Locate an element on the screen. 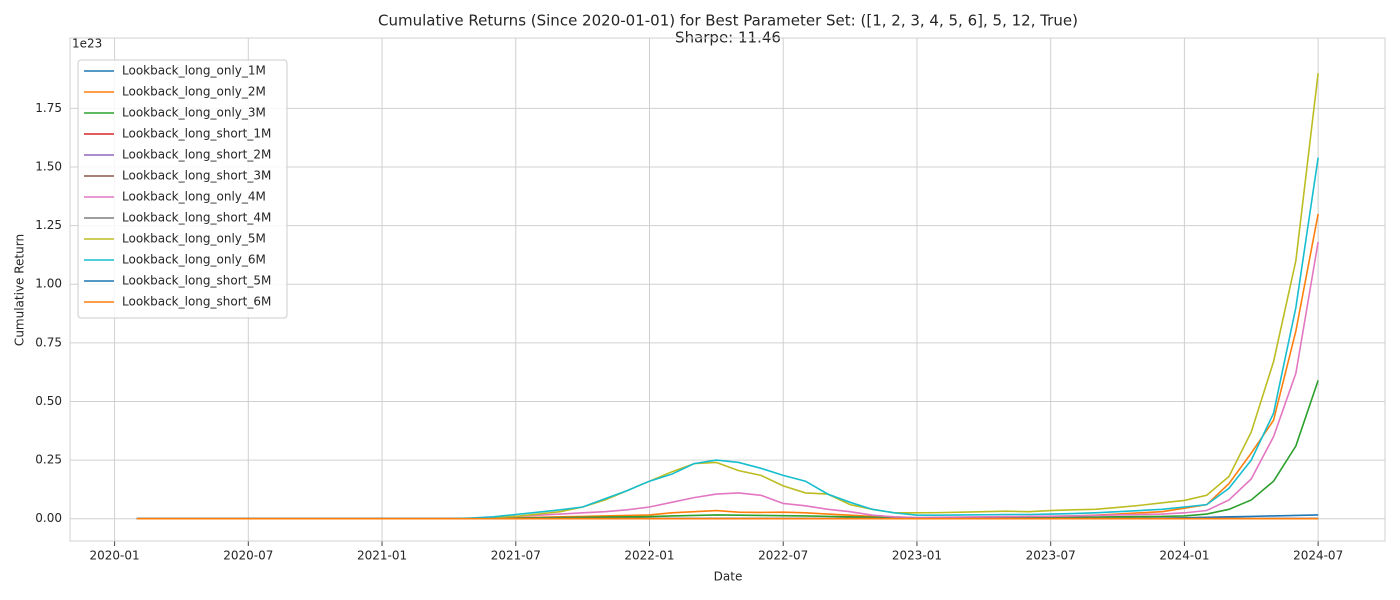  x-tick-label: 2020-07 is located at coordinates (248, 556).